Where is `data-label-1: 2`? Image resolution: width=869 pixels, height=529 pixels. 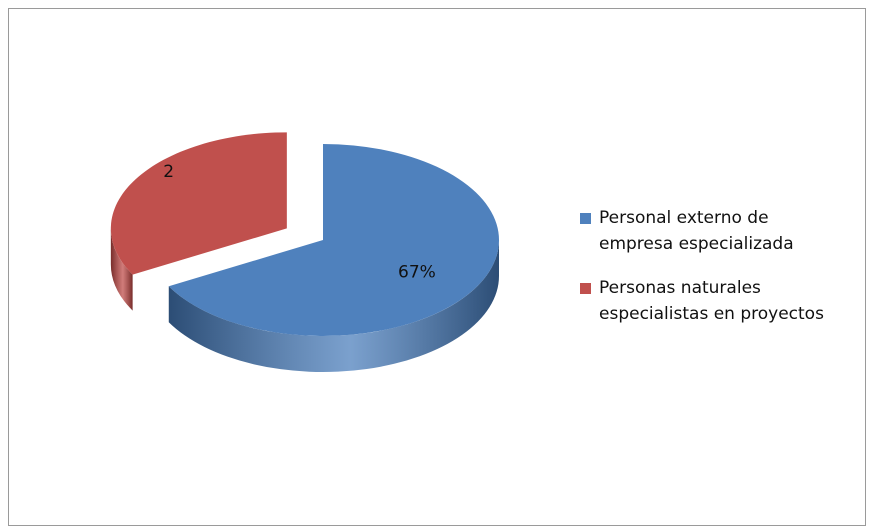 data-label-1: 2 is located at coordinates (168, 172).